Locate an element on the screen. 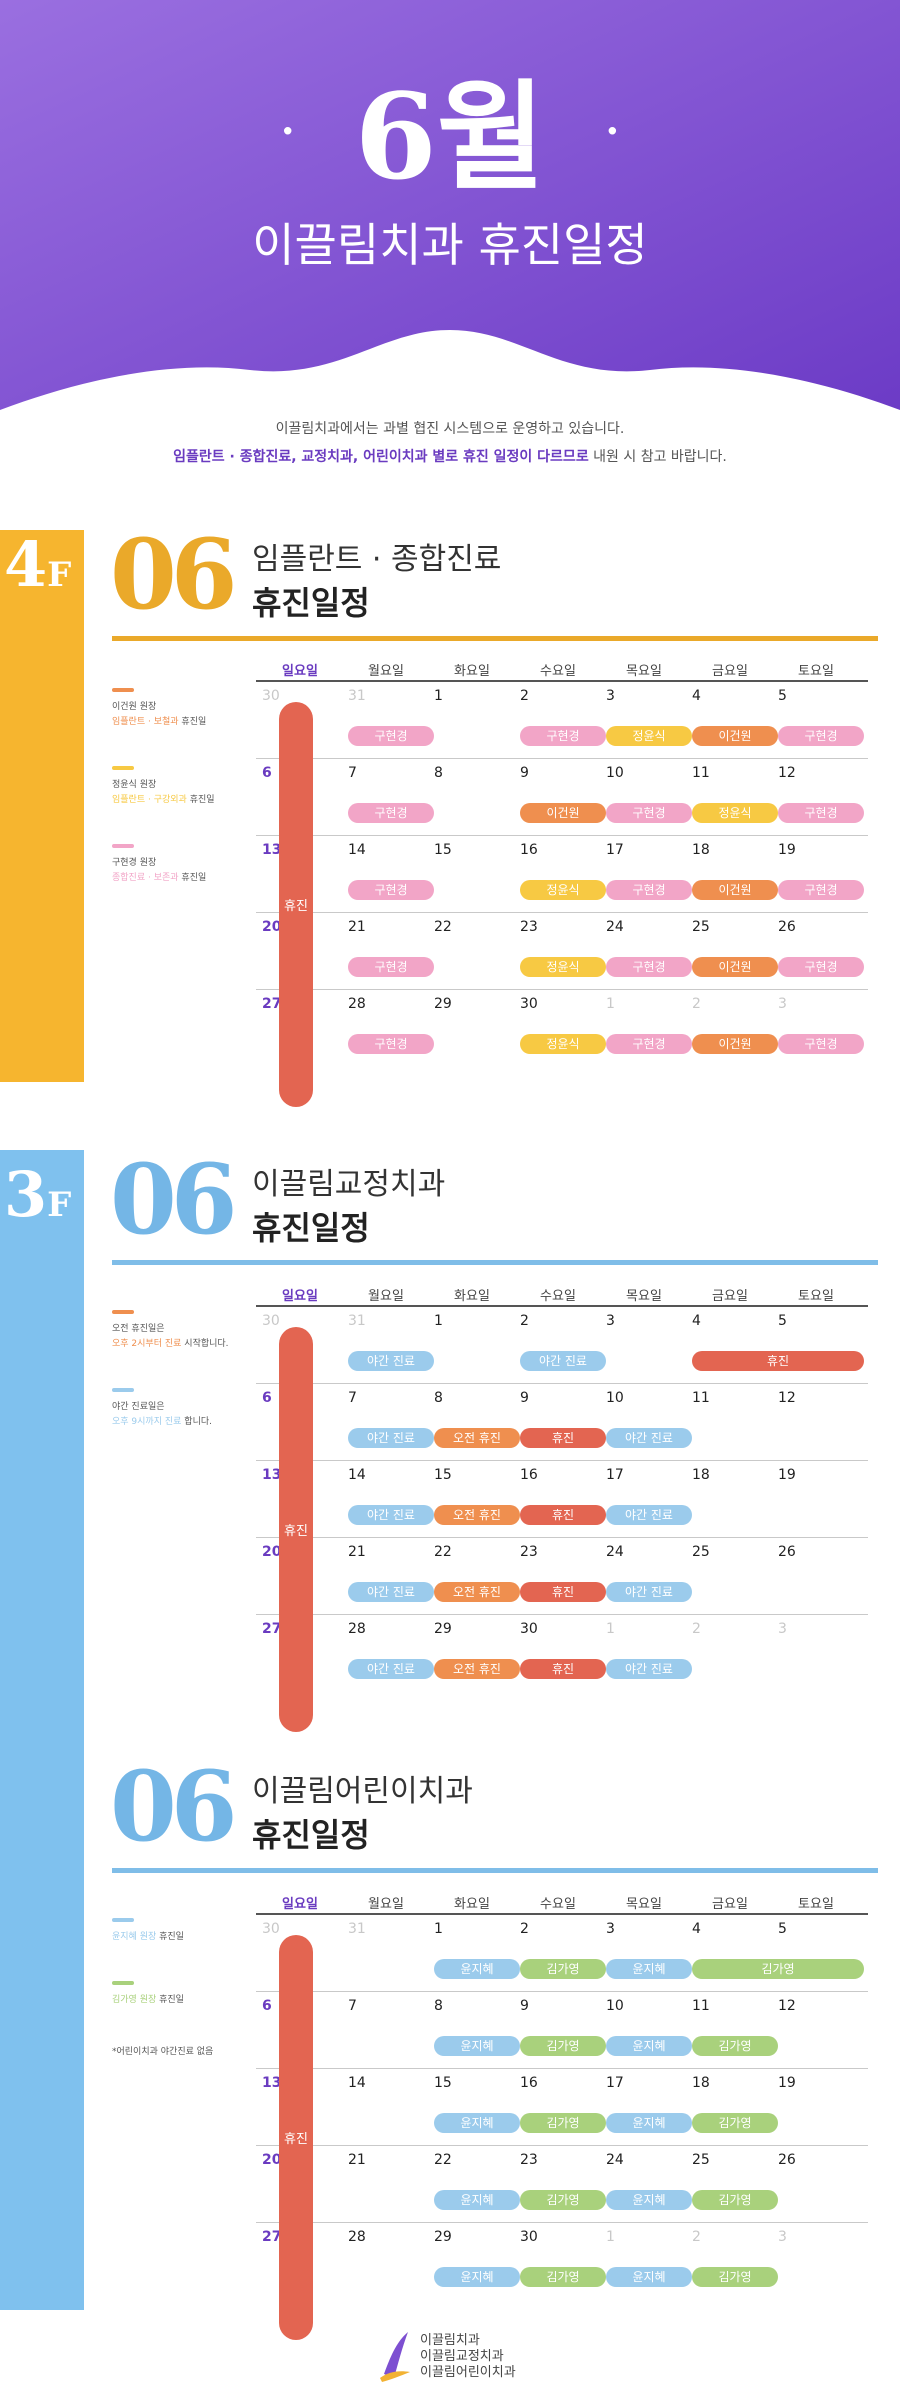 The width and height of the screenshot is (900, 2400). day-number: 12 is located at coordinates (787, 773).